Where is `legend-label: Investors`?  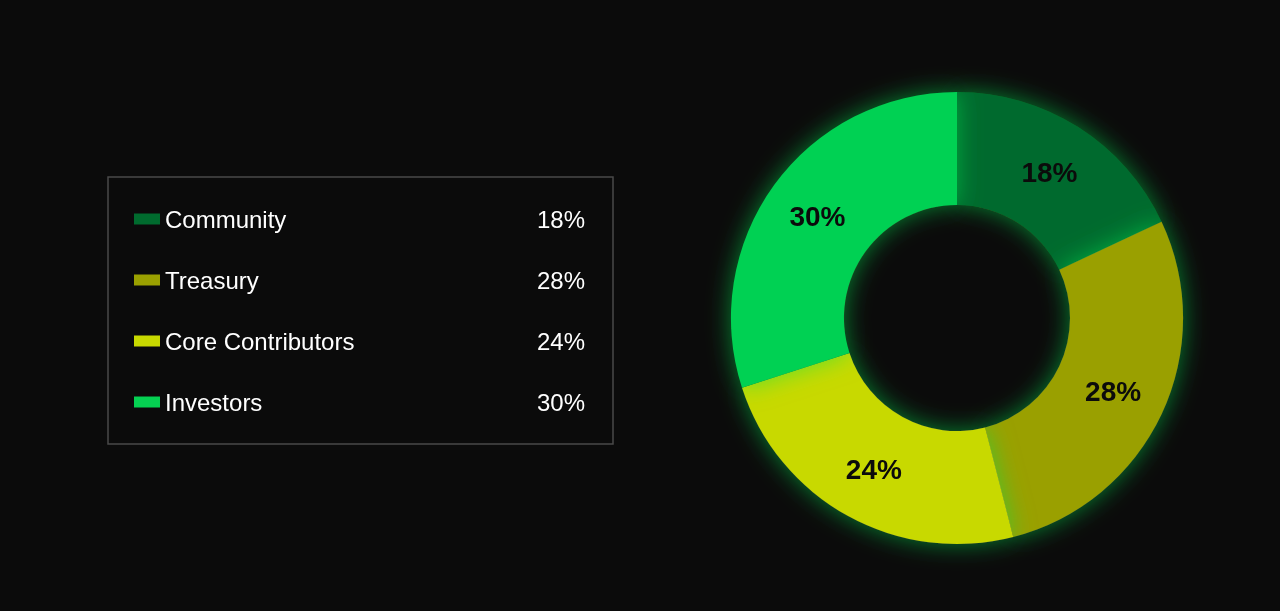
legend-label: Investors is located at coordinates (214, 402).